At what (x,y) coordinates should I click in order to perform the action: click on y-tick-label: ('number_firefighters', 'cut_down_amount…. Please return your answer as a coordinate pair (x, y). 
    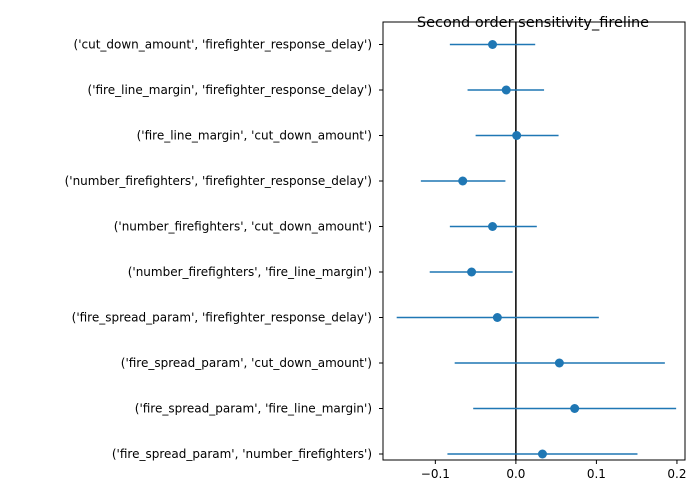
    Looking at the image, I should click on (243, 227).